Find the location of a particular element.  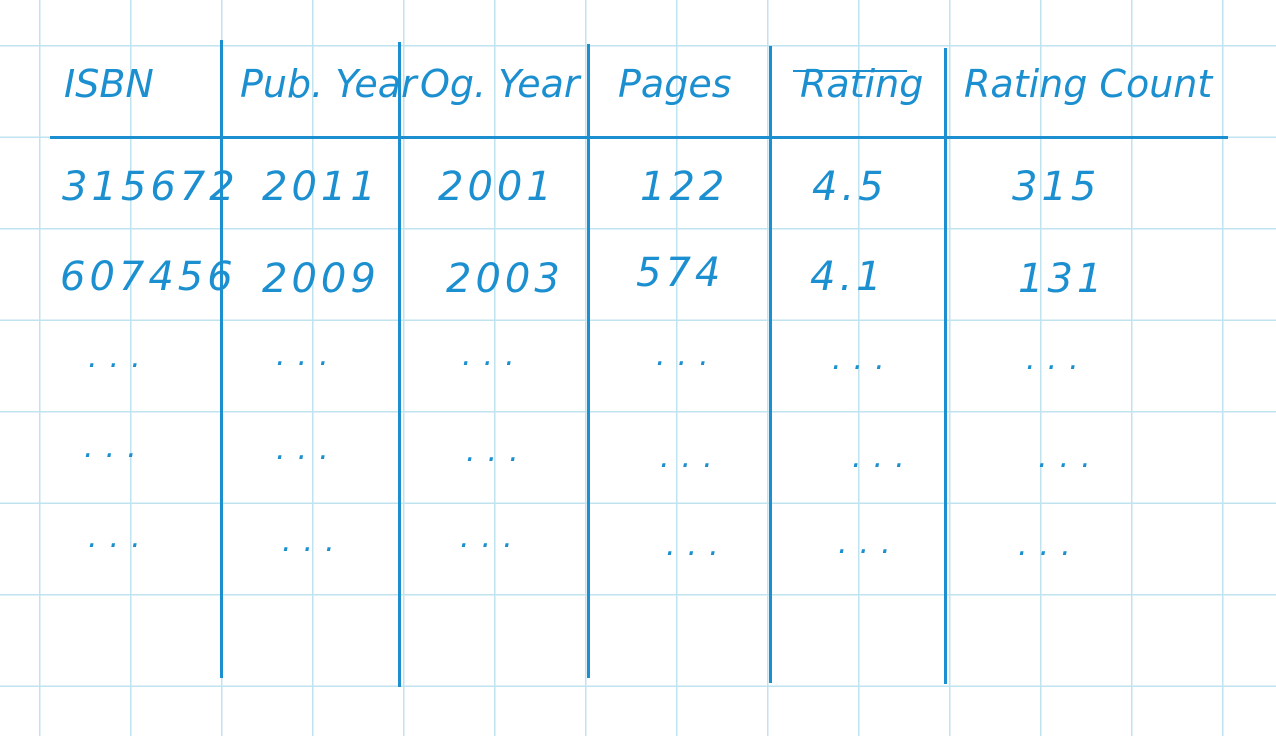

header-rating-count: Rating Count is located at coordinates (1088, 84).